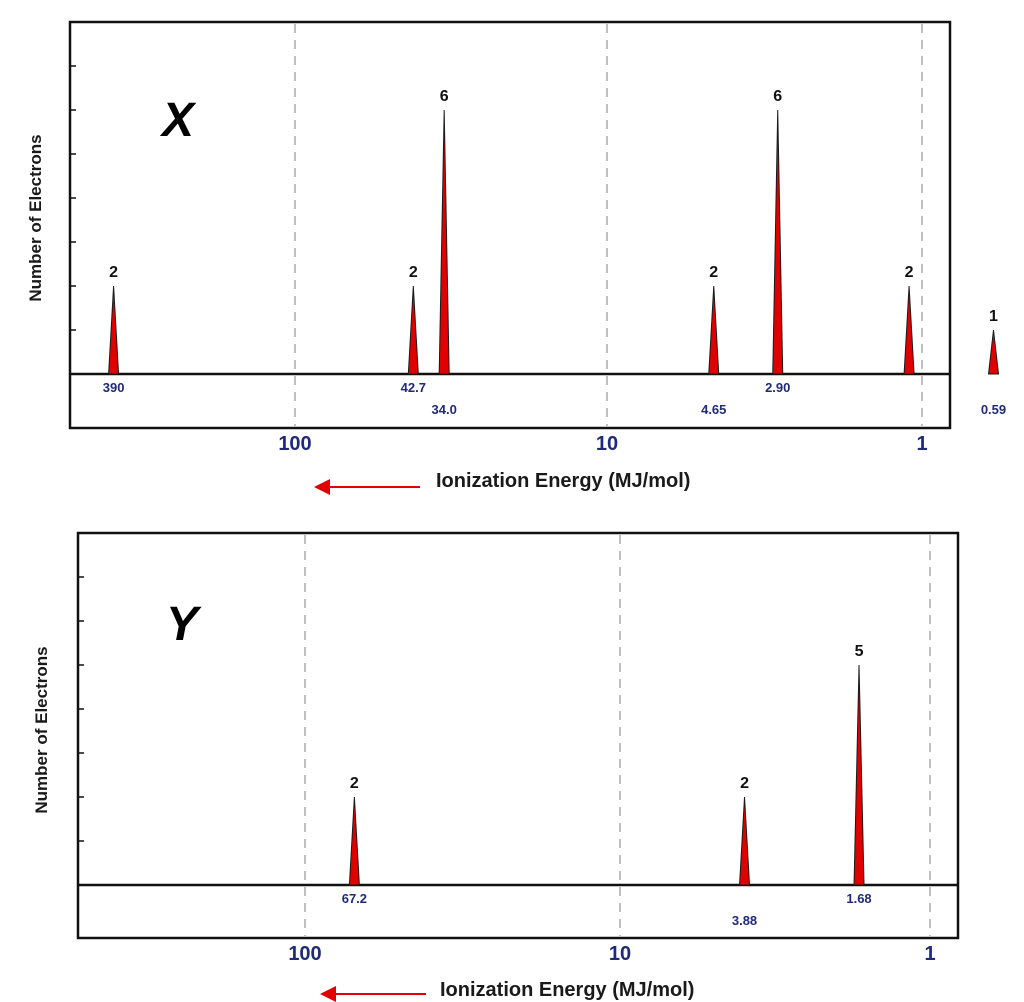 This screenshot has width=1024, height=1002. What do you see at coordinates (620, 954) in the screenshot?
I see `chart-y-x-tick-label: 10` at bounding box center [620, 954].